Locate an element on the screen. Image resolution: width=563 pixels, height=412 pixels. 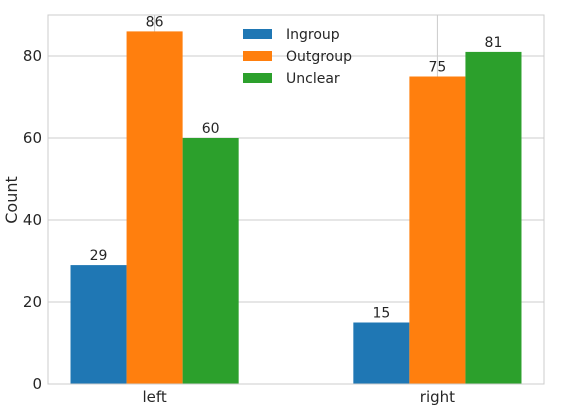
y-axis-label: Count is located at coordinates (11, 200).